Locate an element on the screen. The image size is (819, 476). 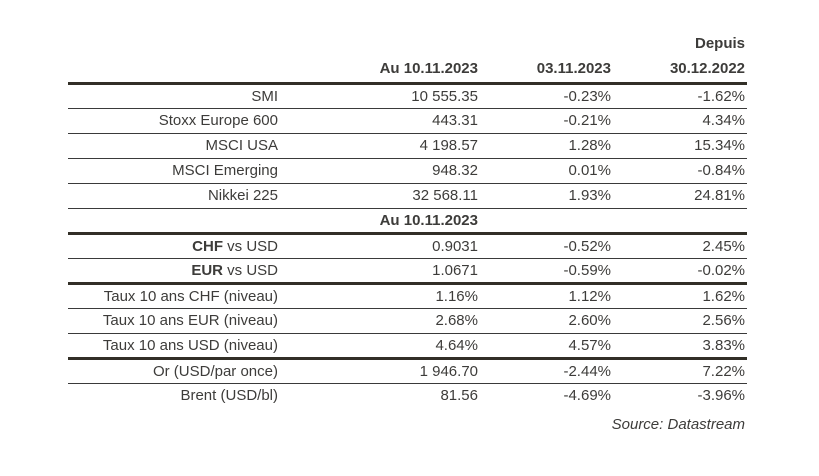
value-since-ytd: -1.62% is located at coordinates (680, 96).